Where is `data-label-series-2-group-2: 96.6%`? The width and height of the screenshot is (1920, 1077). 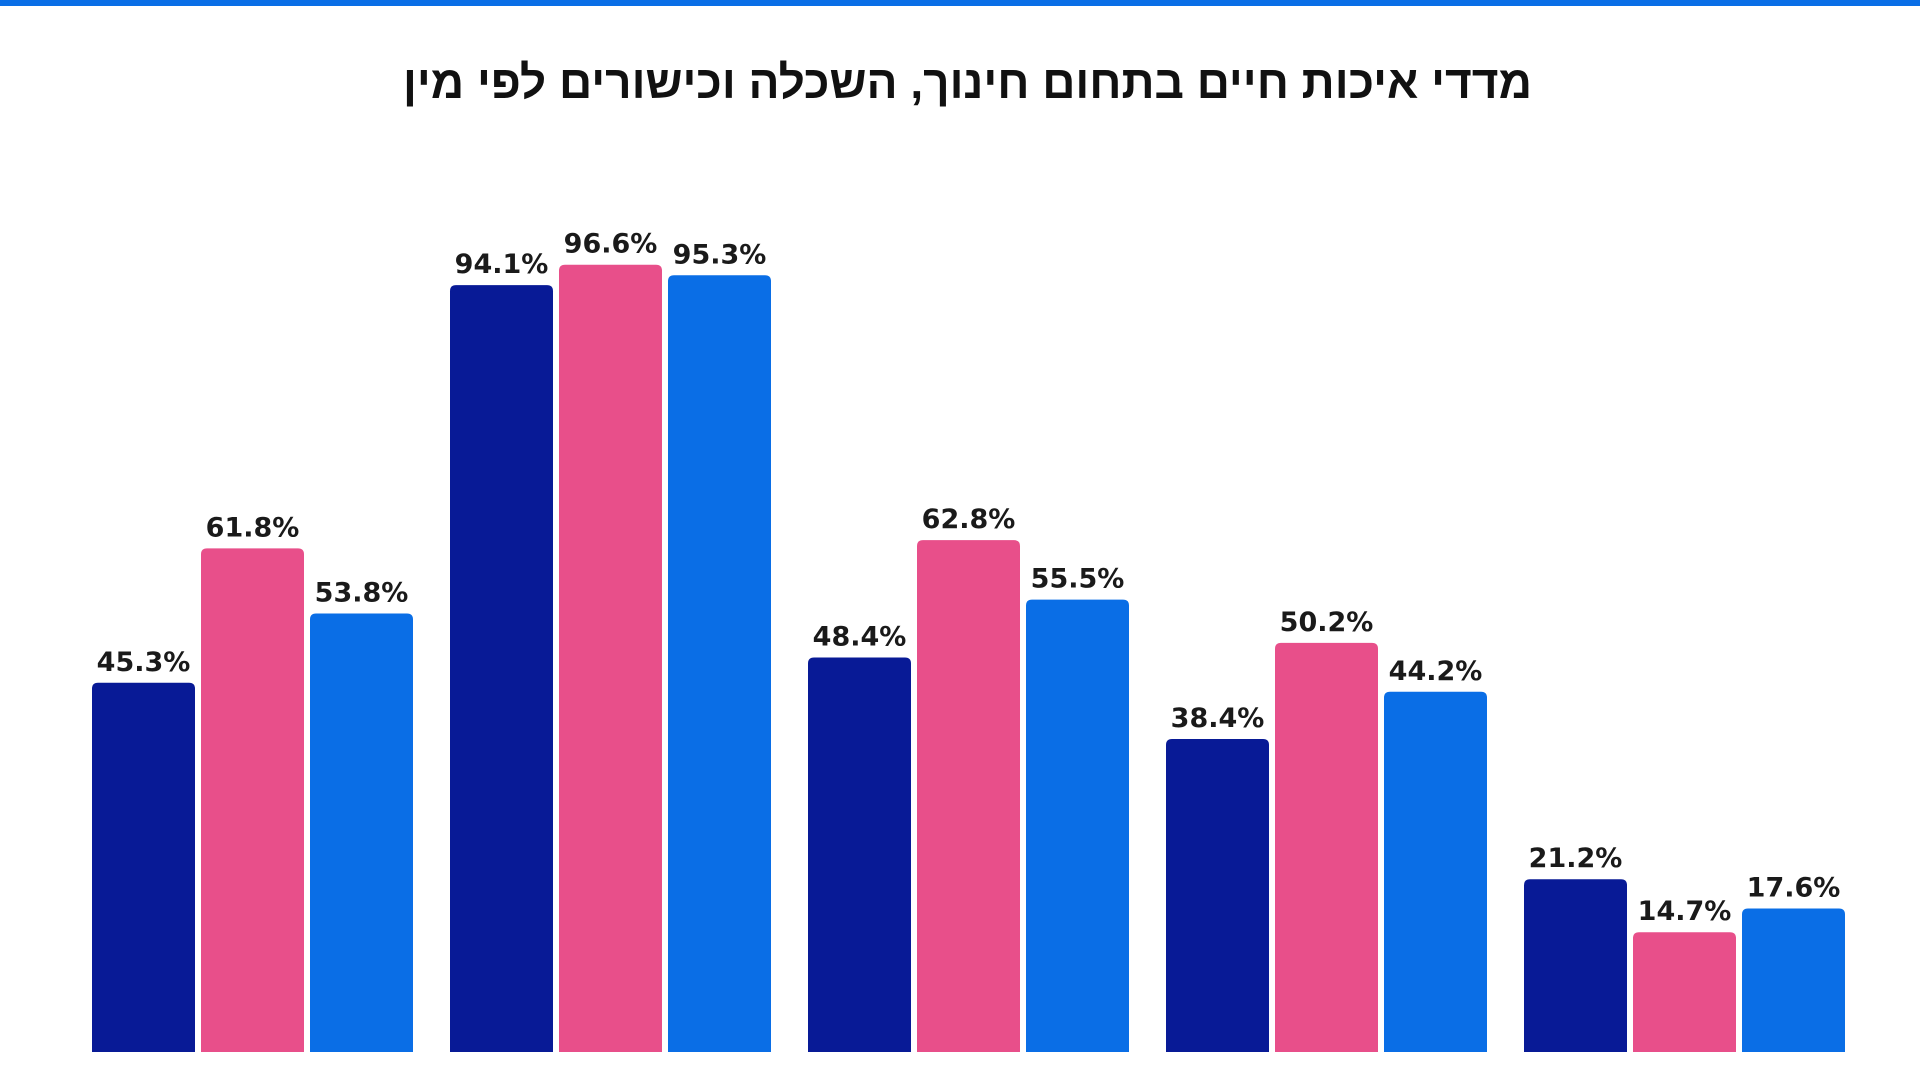
data-label-series-2-group-2: 96.6% is located at coordinates (611, 244).